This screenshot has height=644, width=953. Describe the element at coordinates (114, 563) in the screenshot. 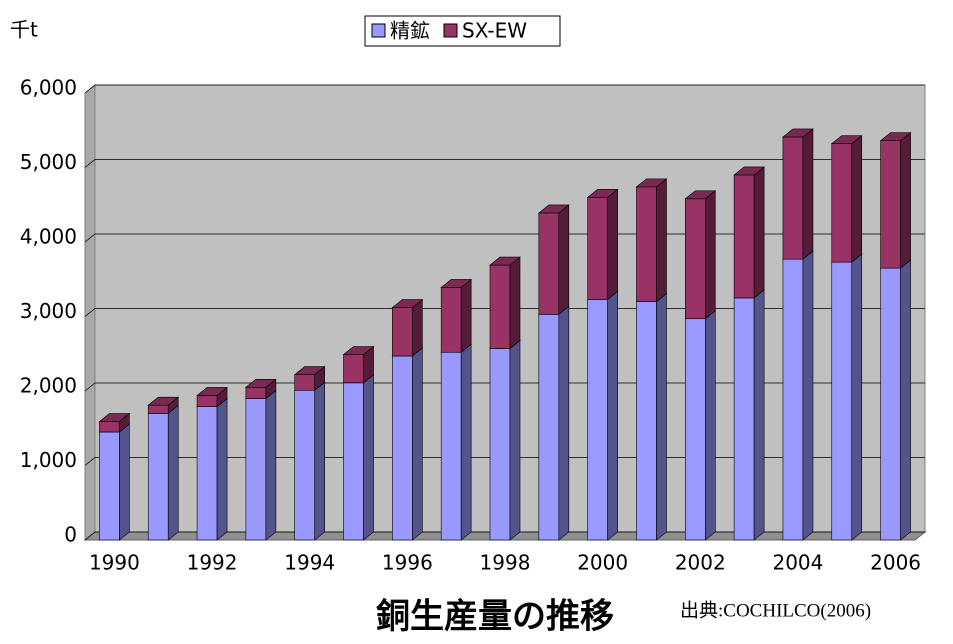

I see `x-tick-label: 1990` at that location.